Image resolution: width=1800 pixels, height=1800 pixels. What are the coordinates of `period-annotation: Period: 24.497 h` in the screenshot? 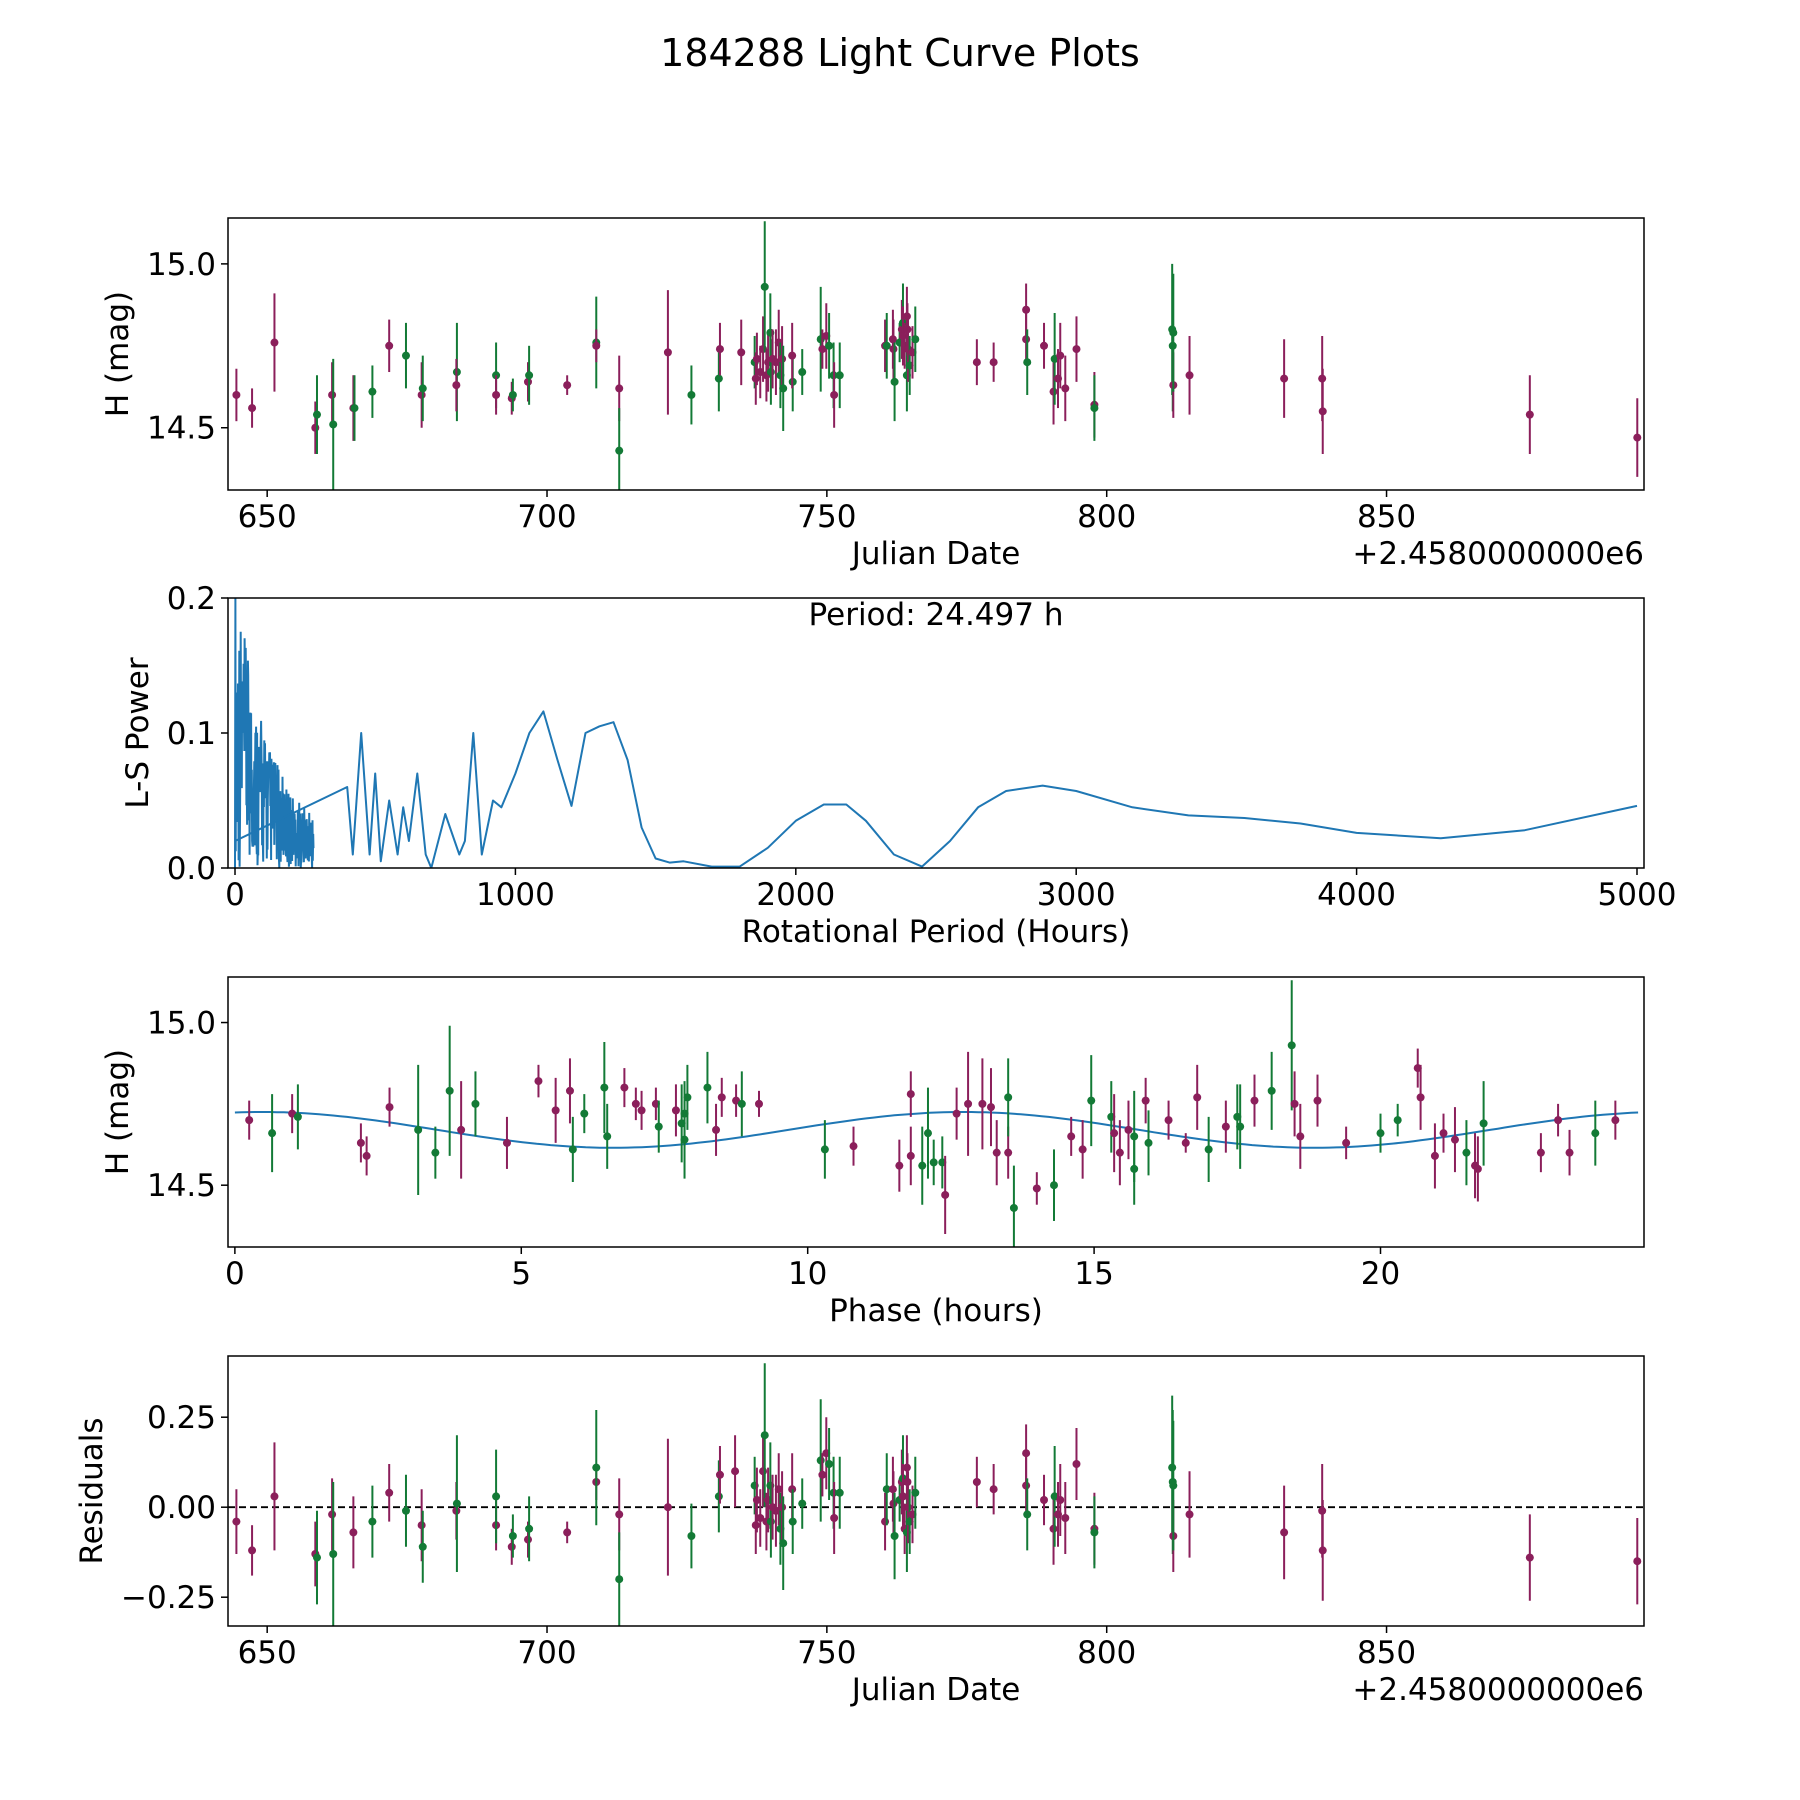 It's located at (936, 615).